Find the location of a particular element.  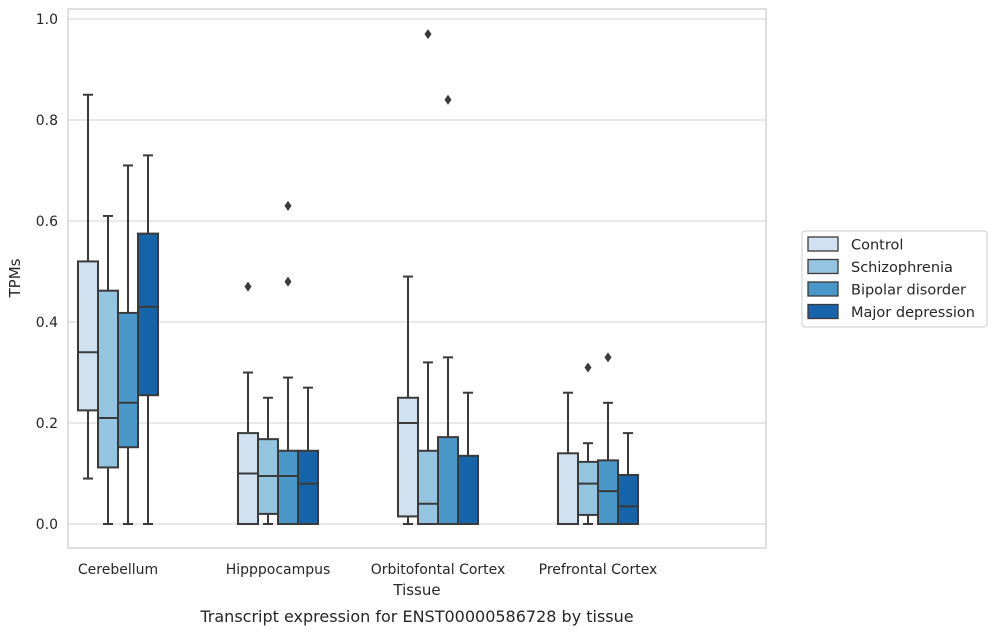

y-tick-label: 1.0 is located at coordinates (47, 20).